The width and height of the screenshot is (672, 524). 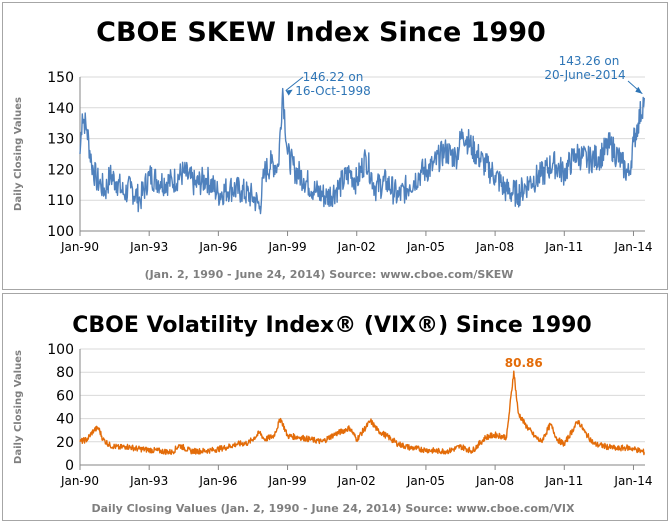 What do you see at coordinates (65, 420) in the screenshot?
I see `y-tick-label: 40` at bounding box center [65, 420].